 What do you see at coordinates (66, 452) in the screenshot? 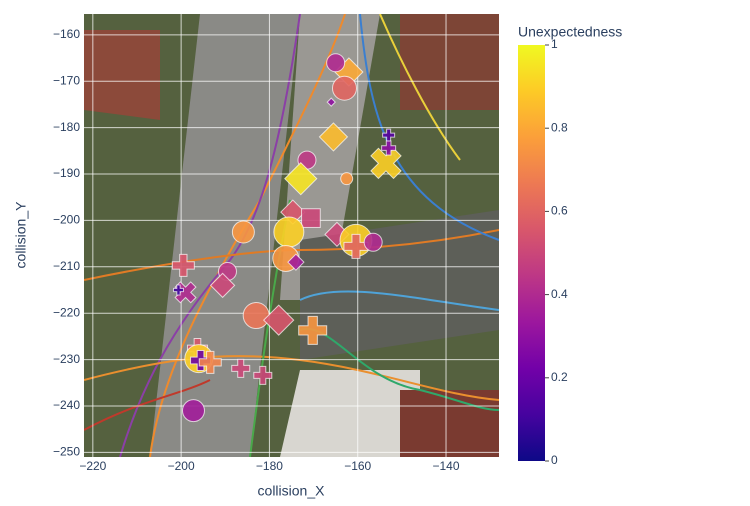
I see `y-tick-label: −250` at bounding box center [66, 452].